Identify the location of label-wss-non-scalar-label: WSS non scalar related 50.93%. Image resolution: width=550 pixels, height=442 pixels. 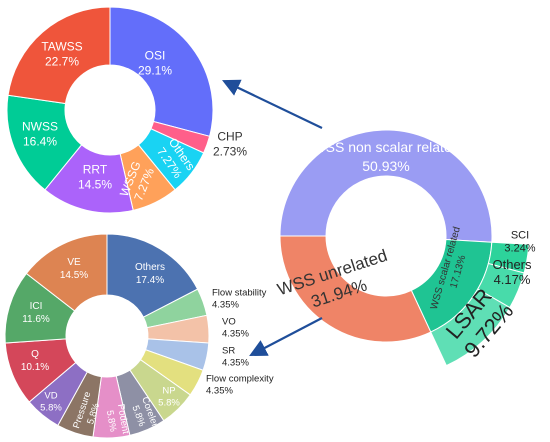
(385, 156).